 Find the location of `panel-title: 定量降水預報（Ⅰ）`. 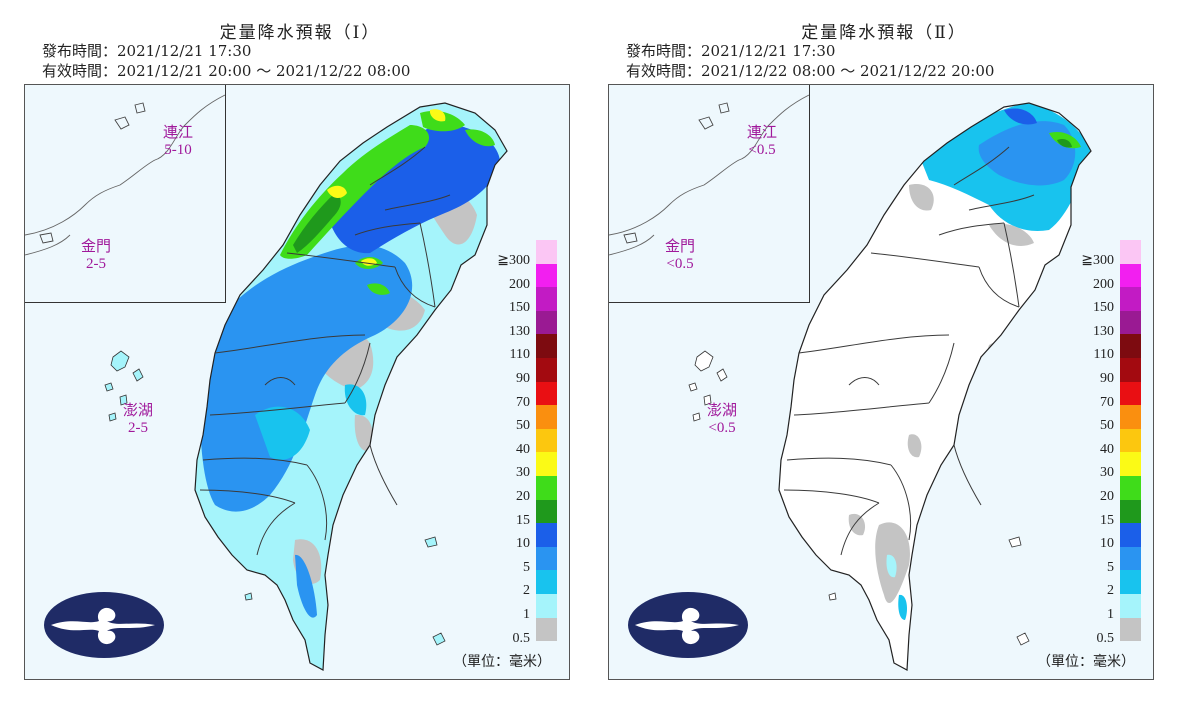

panel-title: 定量降水預報（Ⅰ） is located at coordinates (300, 33).